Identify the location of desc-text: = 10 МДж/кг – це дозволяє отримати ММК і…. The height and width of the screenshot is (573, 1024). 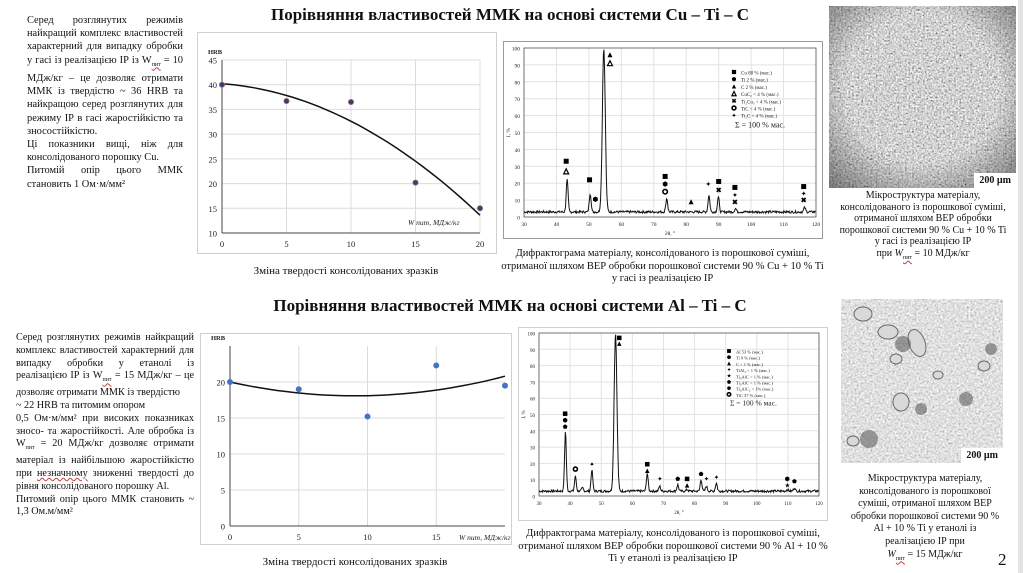
(105, 95).